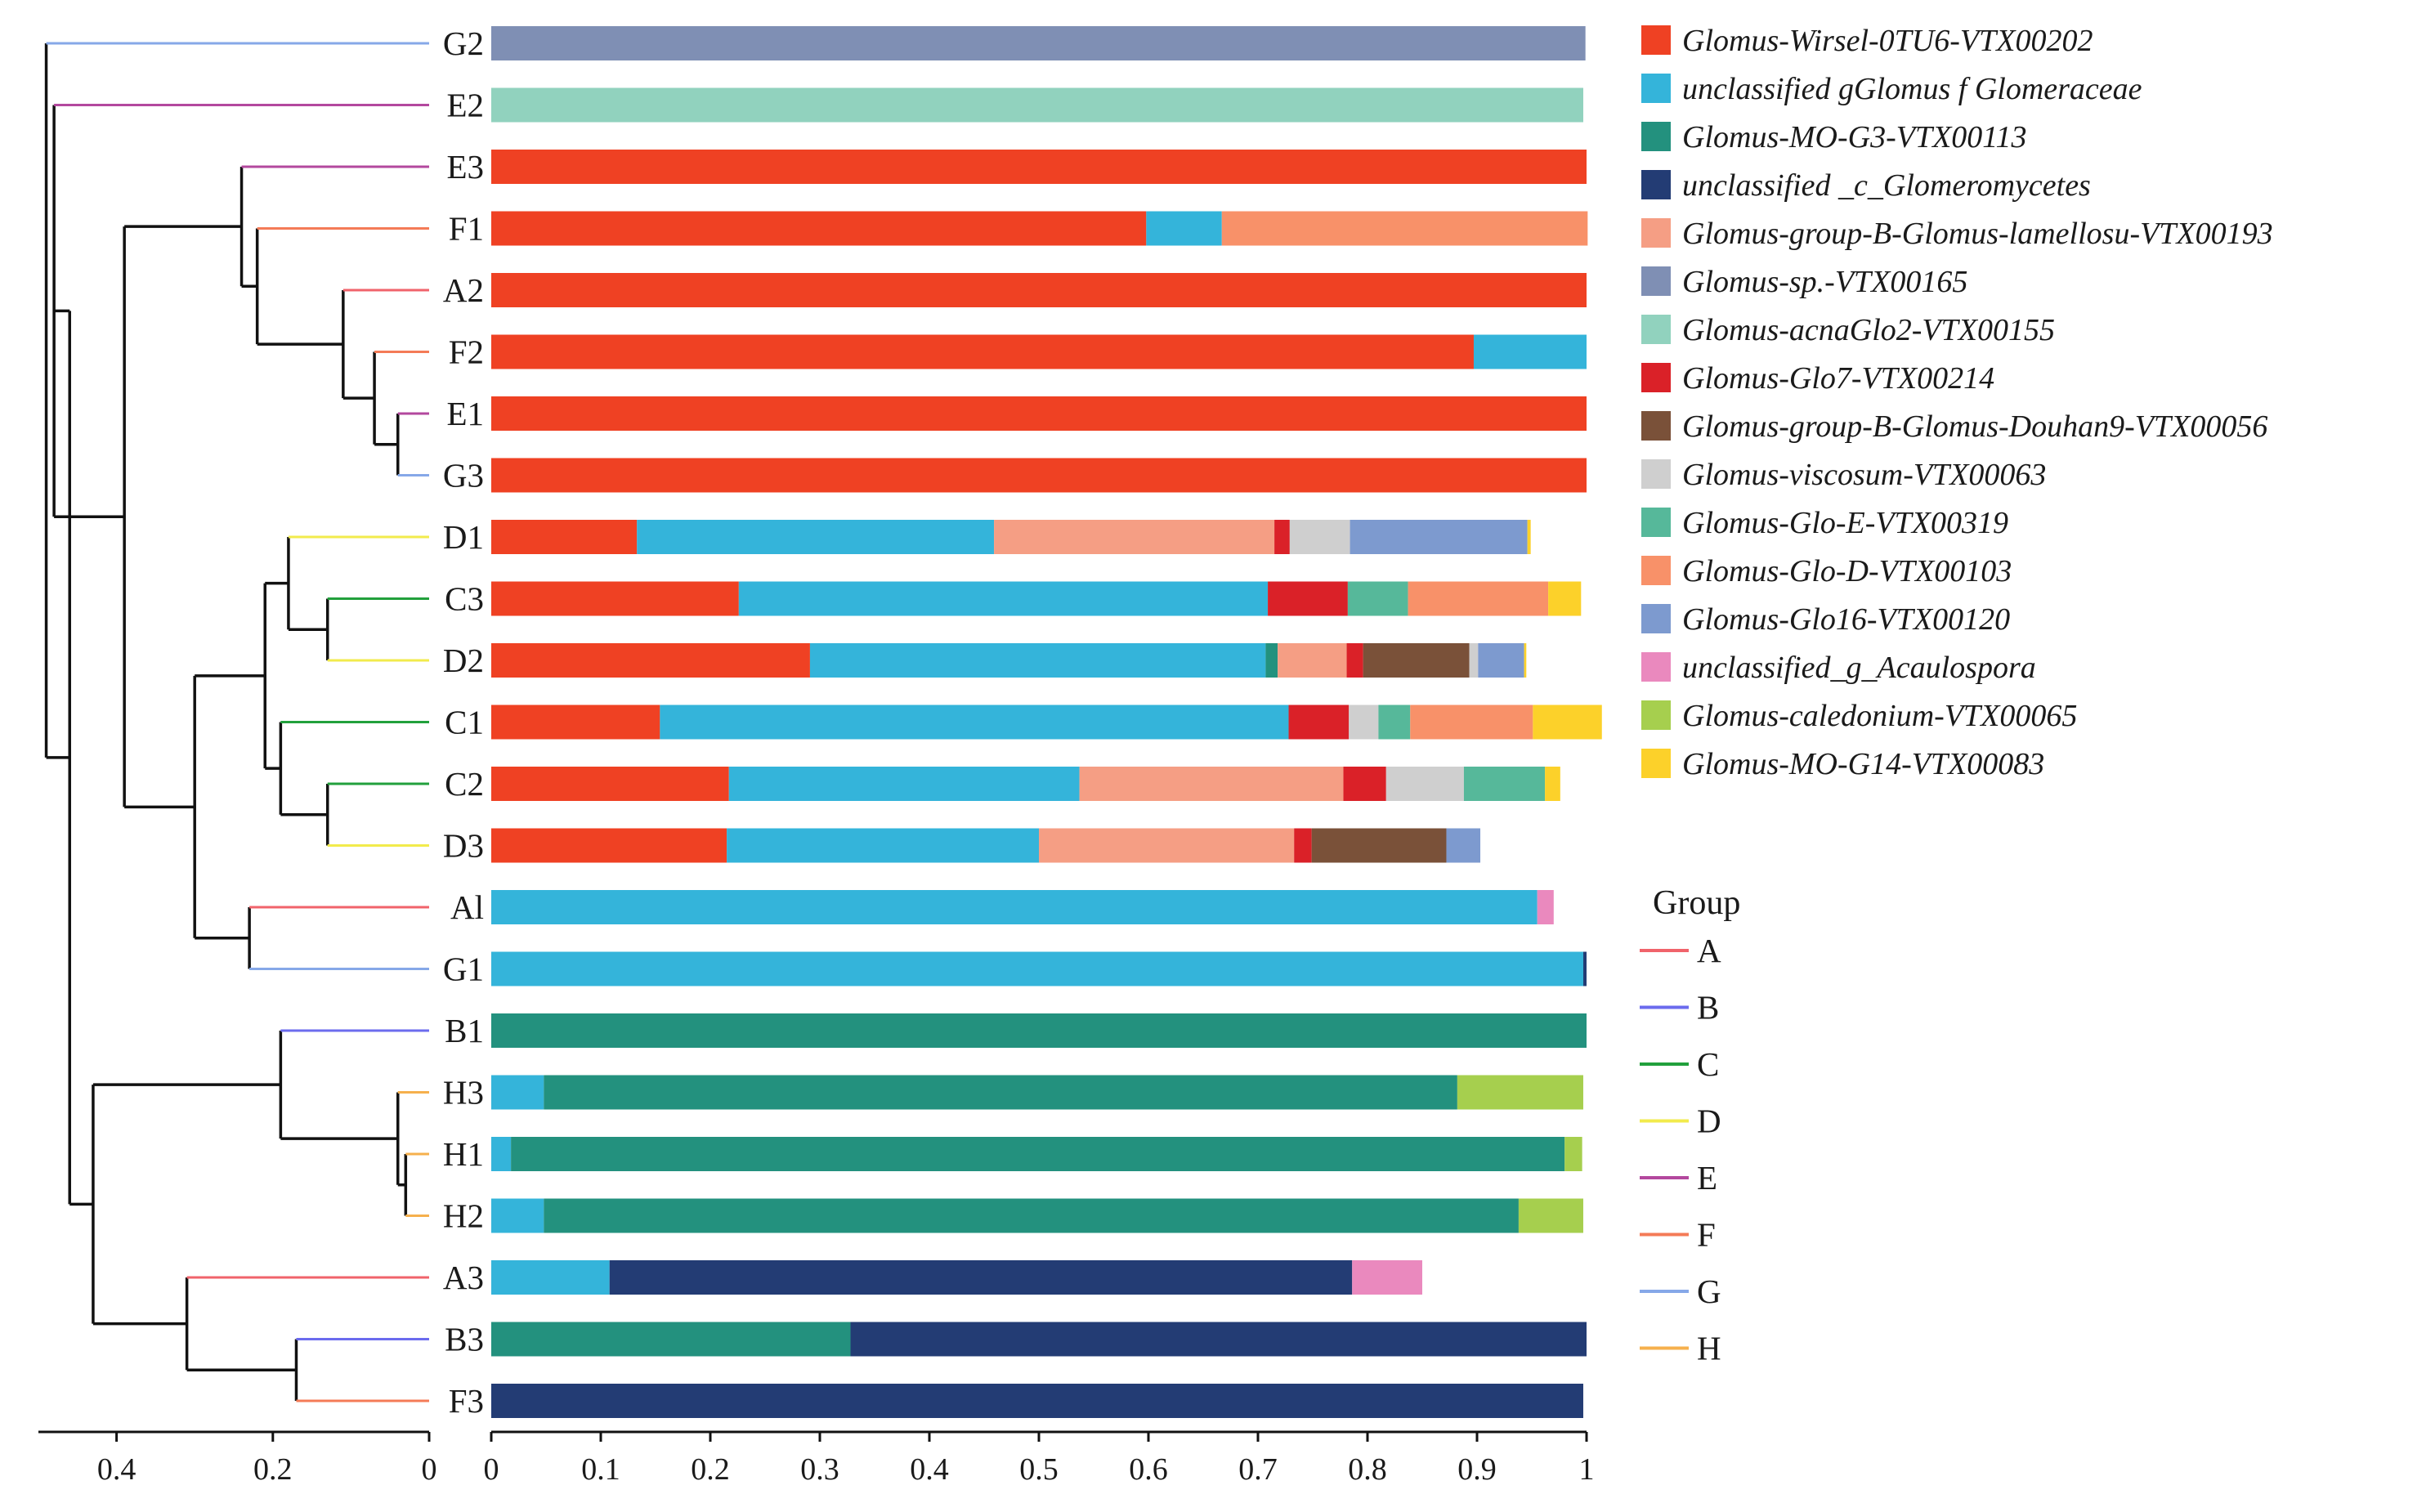  Describe the element at coordinates (238, 1458) in the screenshot. I see `dendrogram-axis: 0.4 0.2 0` at that location.